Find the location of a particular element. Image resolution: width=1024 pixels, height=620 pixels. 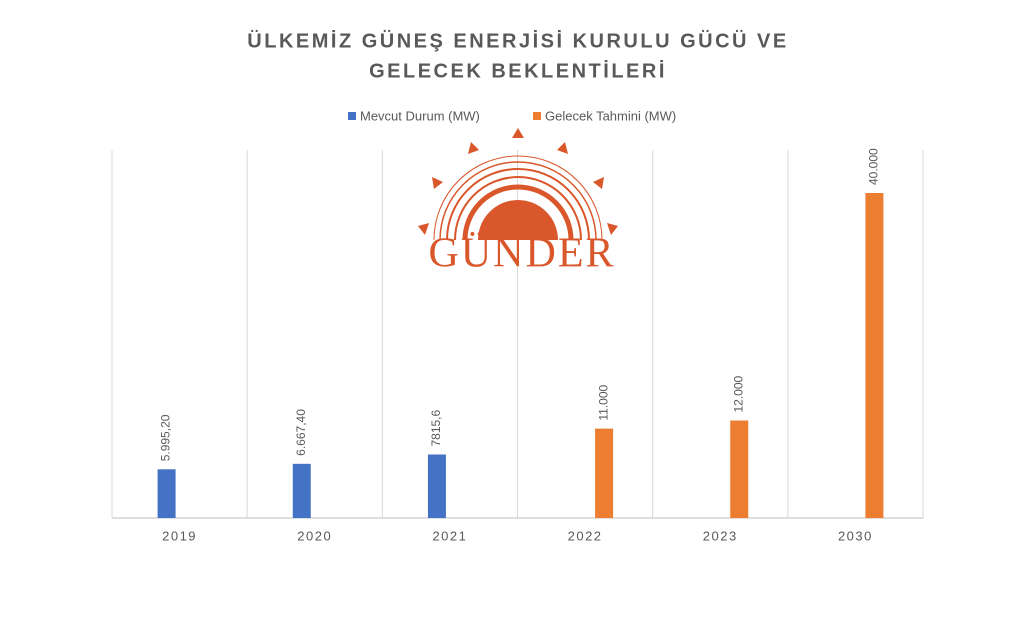

x-tick-label: 2021 is located at coordinates (449, 535).